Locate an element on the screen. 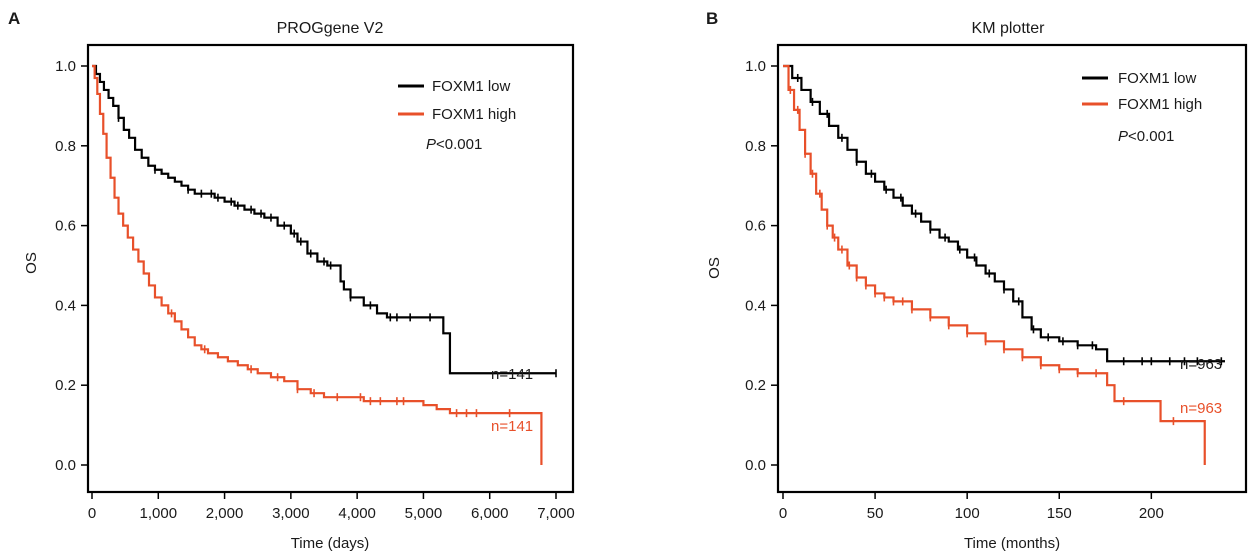  y-tick-label-a: 0.8 is located at coordinates (65, 146).